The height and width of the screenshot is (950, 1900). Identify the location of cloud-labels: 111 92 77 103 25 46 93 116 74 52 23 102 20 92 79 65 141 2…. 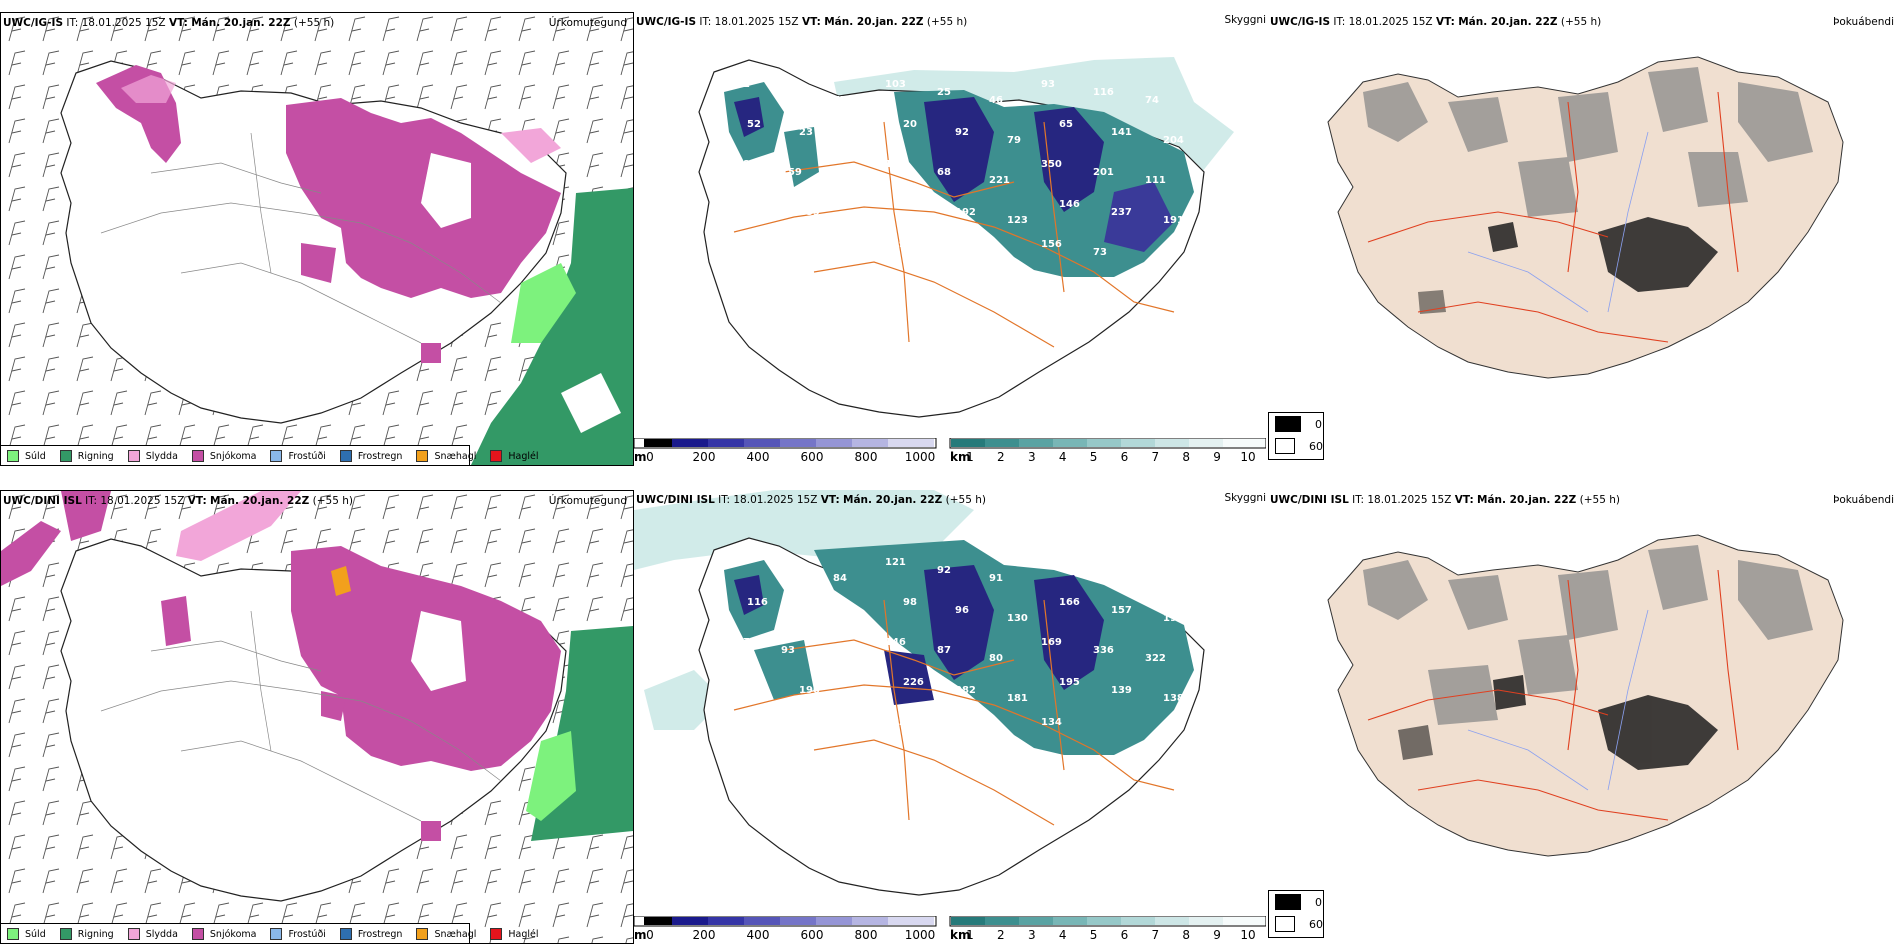
(956, 172).